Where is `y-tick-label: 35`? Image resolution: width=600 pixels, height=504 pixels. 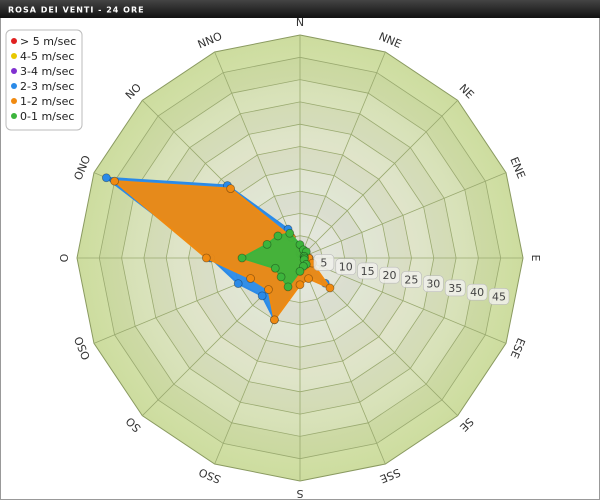 y-tick-label: 35 is located at coordinates (455, 288).